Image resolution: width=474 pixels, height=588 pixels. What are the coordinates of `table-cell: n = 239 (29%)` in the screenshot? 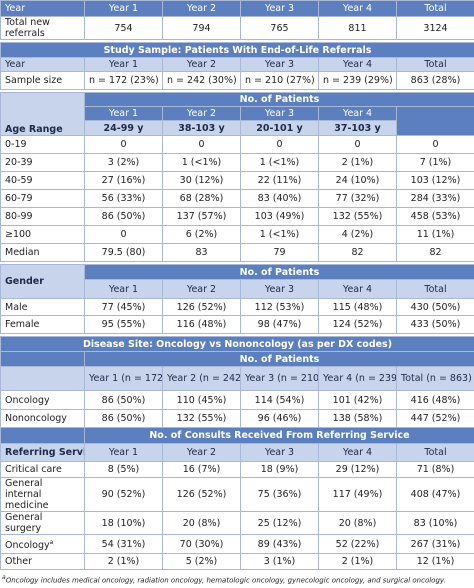 It's located at (358, 81).